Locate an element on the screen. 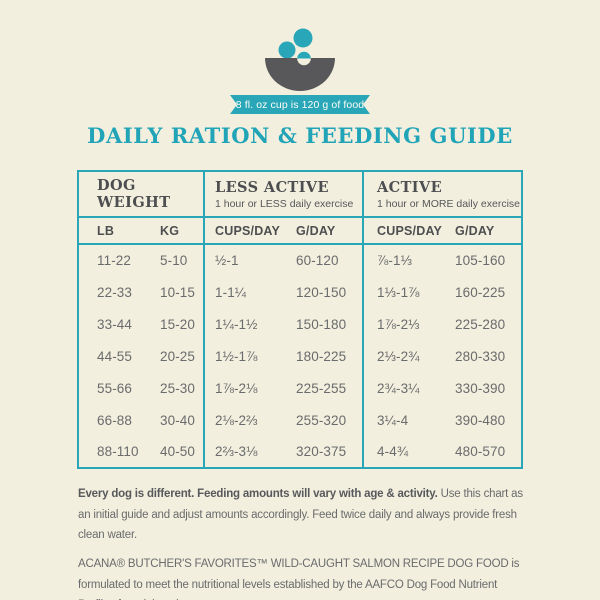 The height and width of the screenshot is (600, 600). cell-cups-less-active: 2⅛-2⅔ is located at coordinates (236, 420).